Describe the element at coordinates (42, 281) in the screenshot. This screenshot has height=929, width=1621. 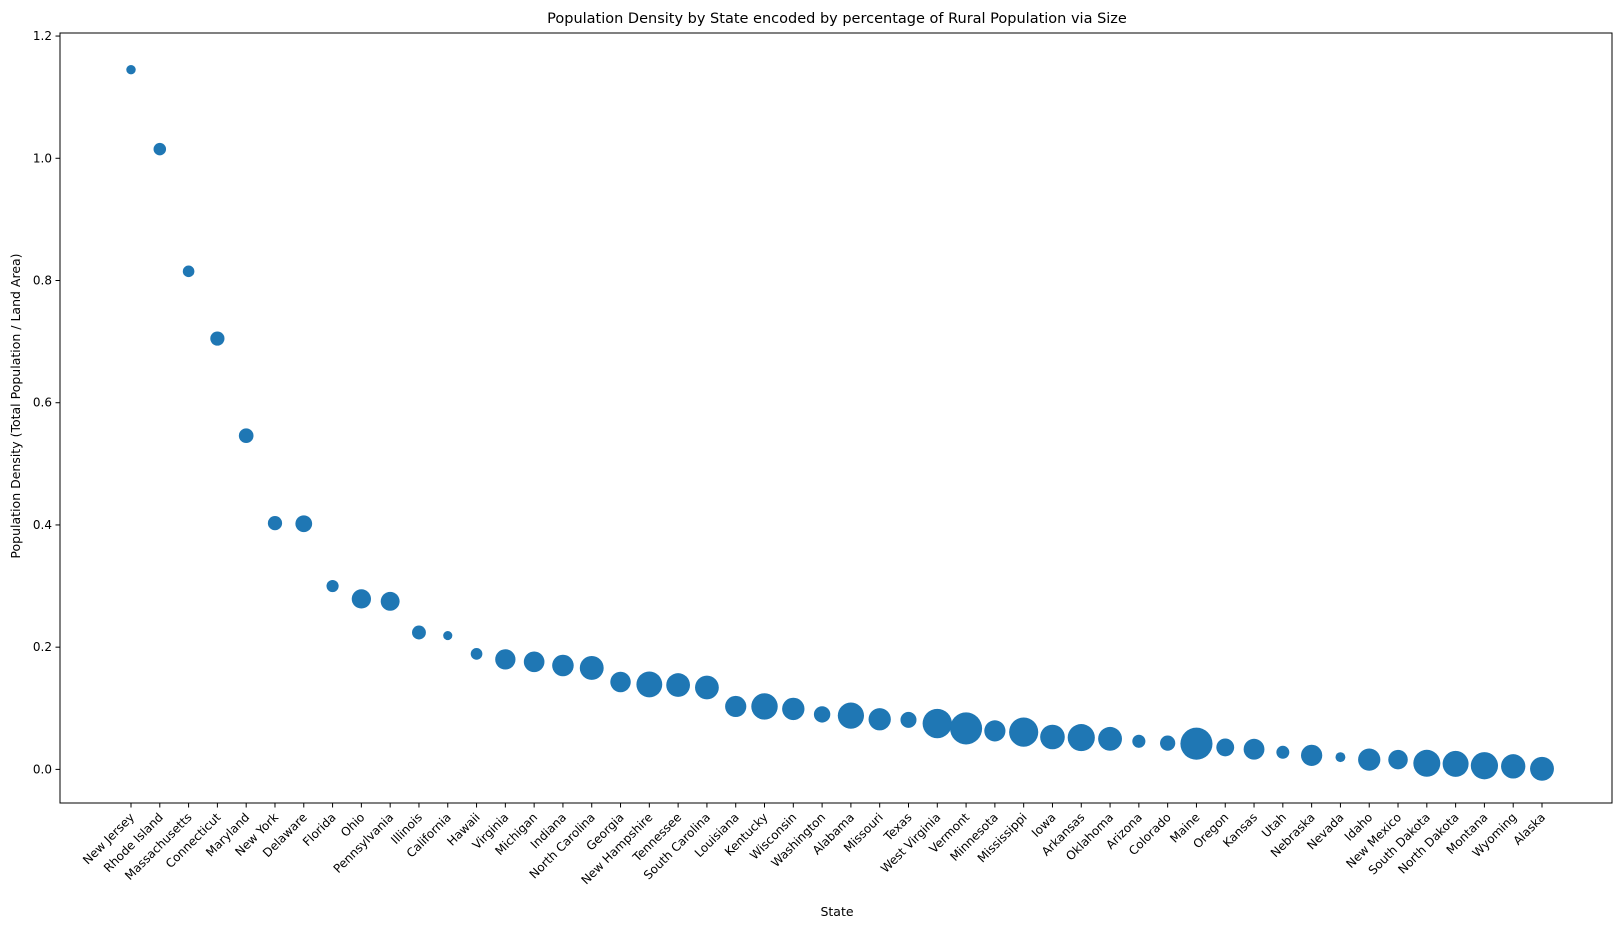
I see `y-tick-label: 0.8` at that location.